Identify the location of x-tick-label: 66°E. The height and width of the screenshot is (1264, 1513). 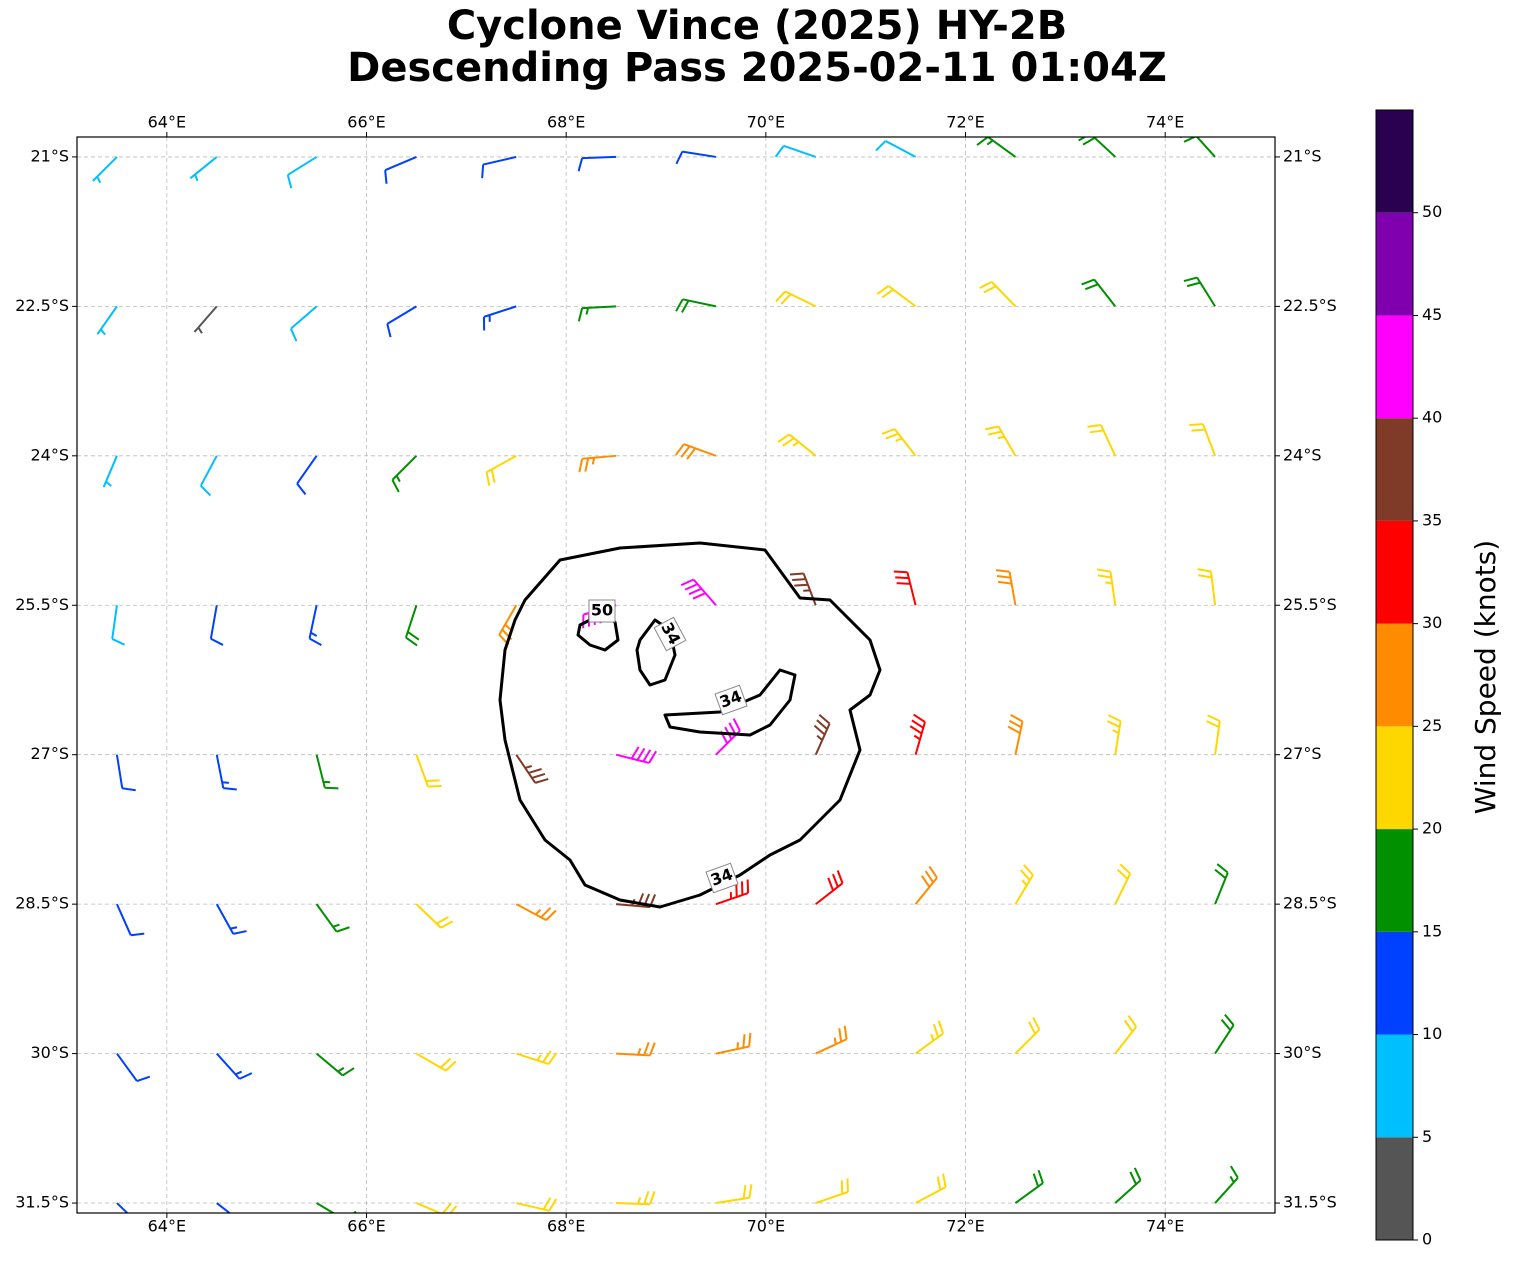
(366, 122).